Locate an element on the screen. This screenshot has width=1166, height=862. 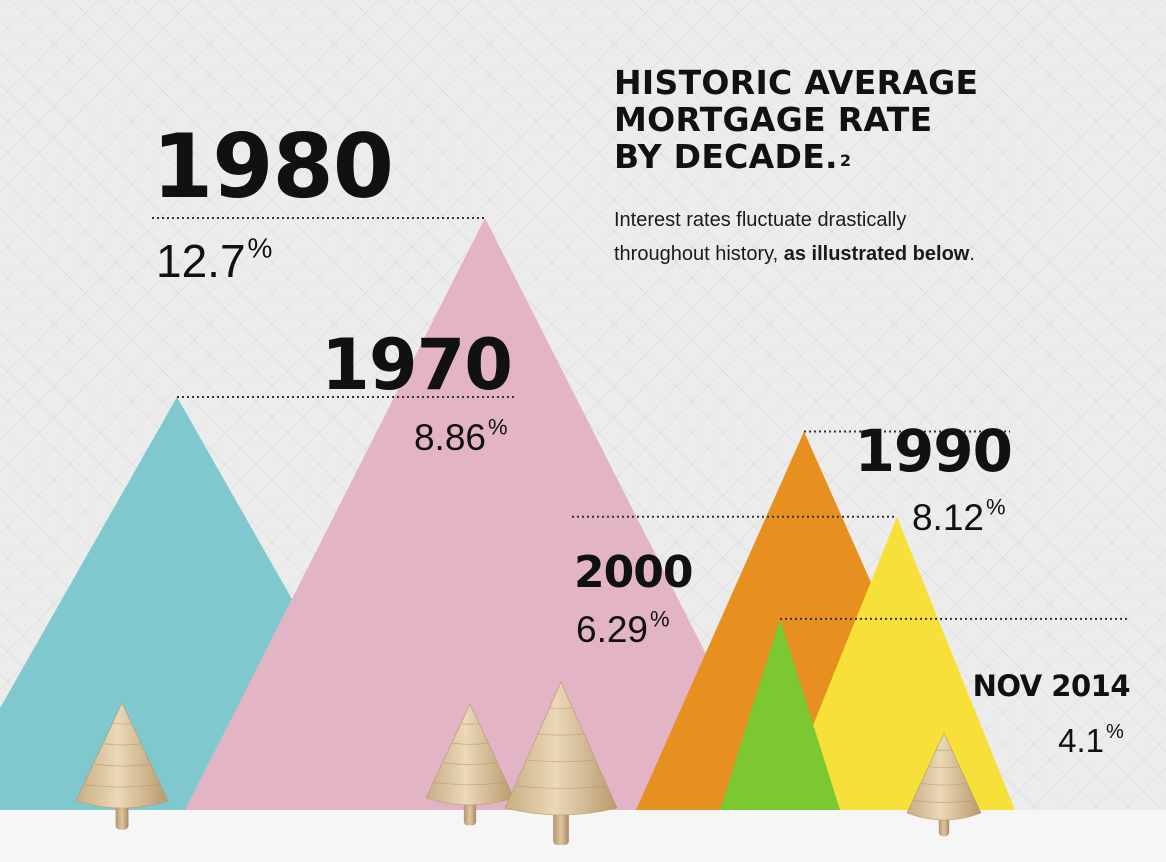
subtitle-period: . is located at coordinates (972, 254).